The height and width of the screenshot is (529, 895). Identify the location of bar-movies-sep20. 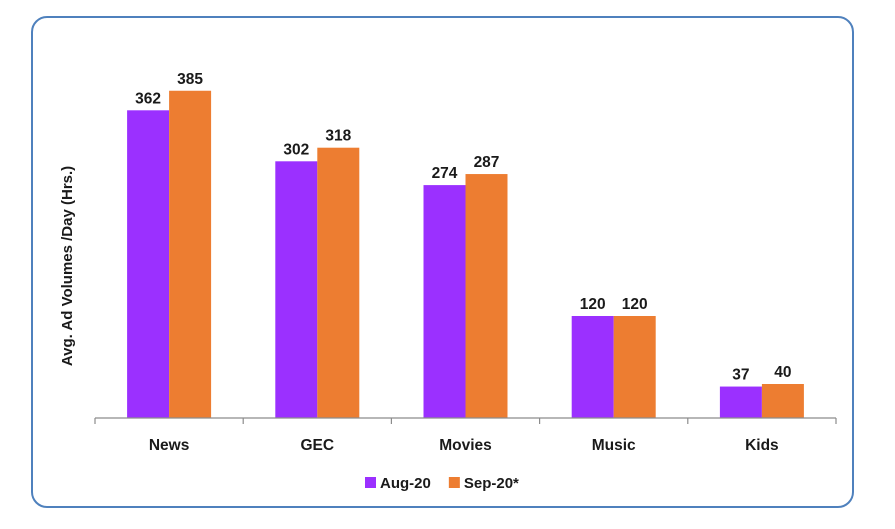
(486, 296).